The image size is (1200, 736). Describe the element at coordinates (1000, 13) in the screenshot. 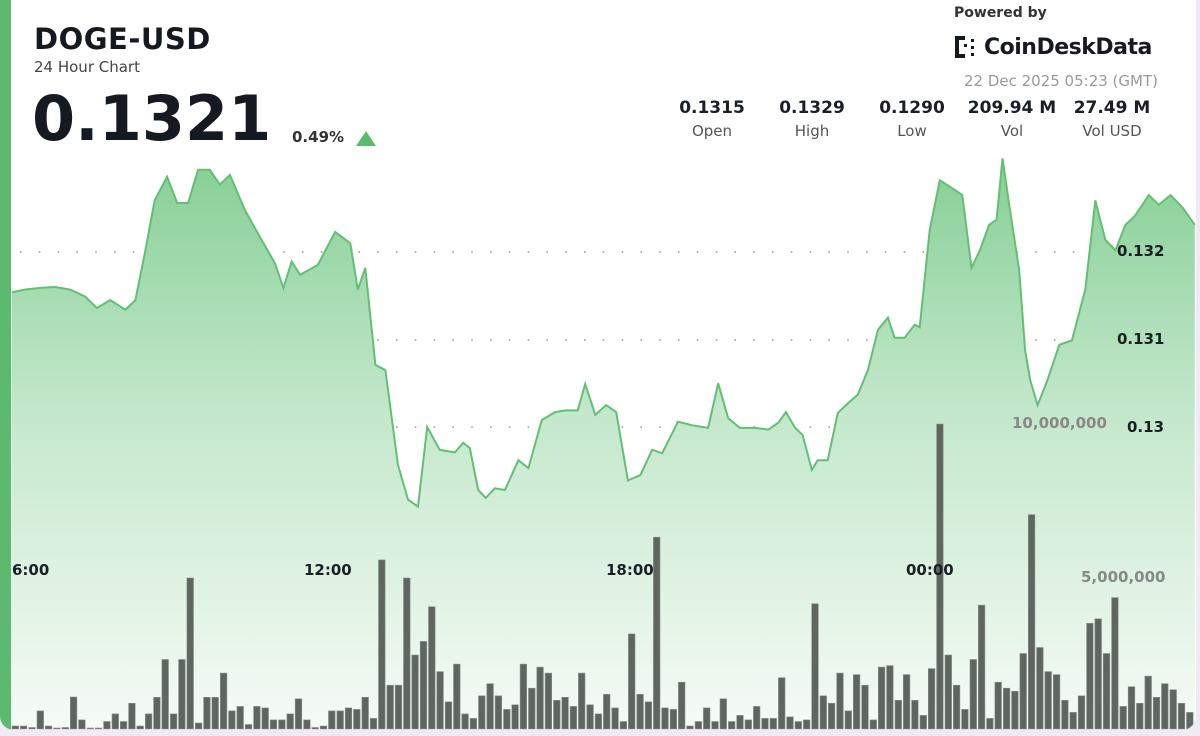

I see `powered-by: Powered by` at that location.